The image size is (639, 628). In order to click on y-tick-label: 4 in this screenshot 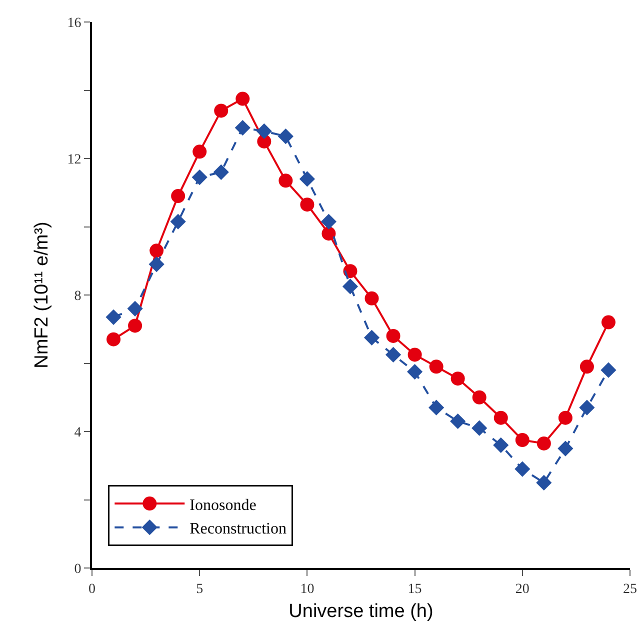, I will do `click(78, 432)`.